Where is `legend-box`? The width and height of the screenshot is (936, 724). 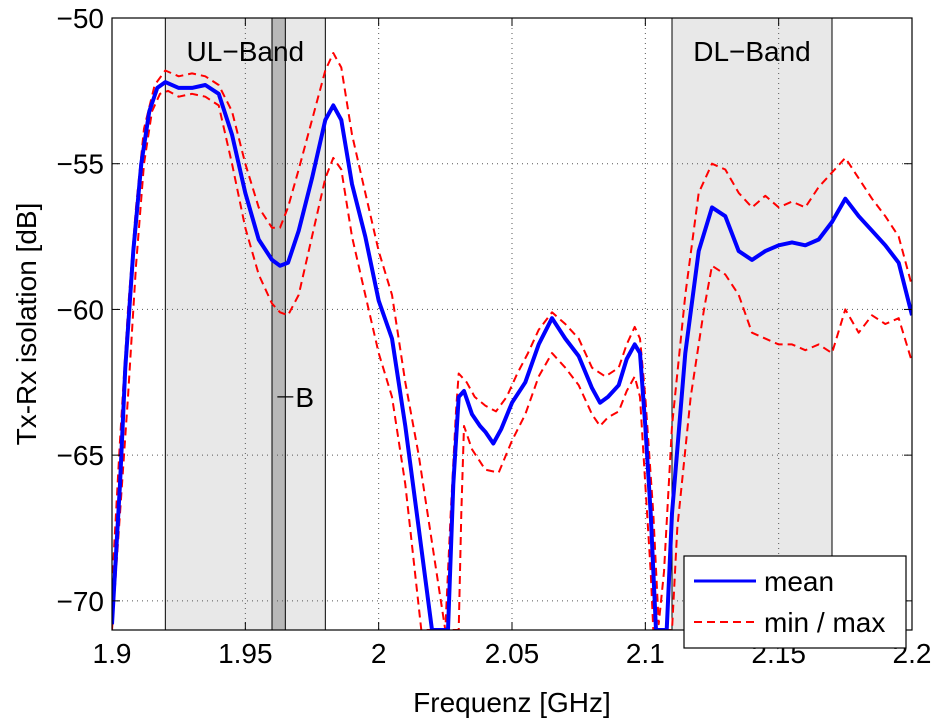
legend-box is located at coordinates (795, 602).